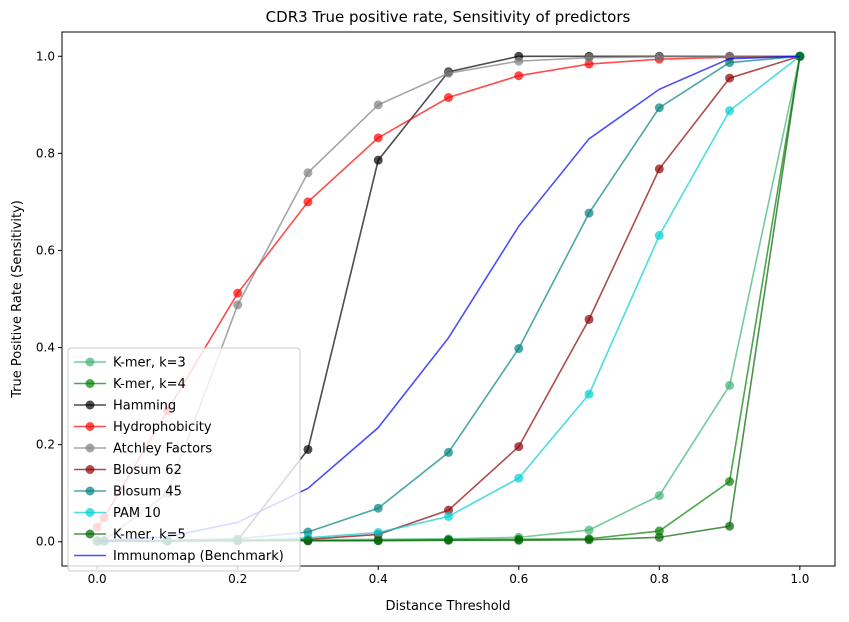  What do you see at coordinates (149, 535) in the screenshot?
I see `legend-label: K-mer, k=5` at bounding box center [149, 535].